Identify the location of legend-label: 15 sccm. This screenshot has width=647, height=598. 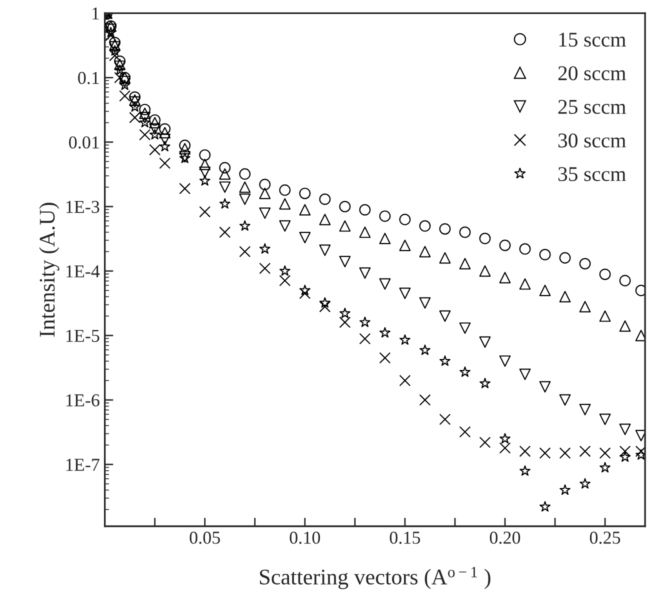
(592, 39).